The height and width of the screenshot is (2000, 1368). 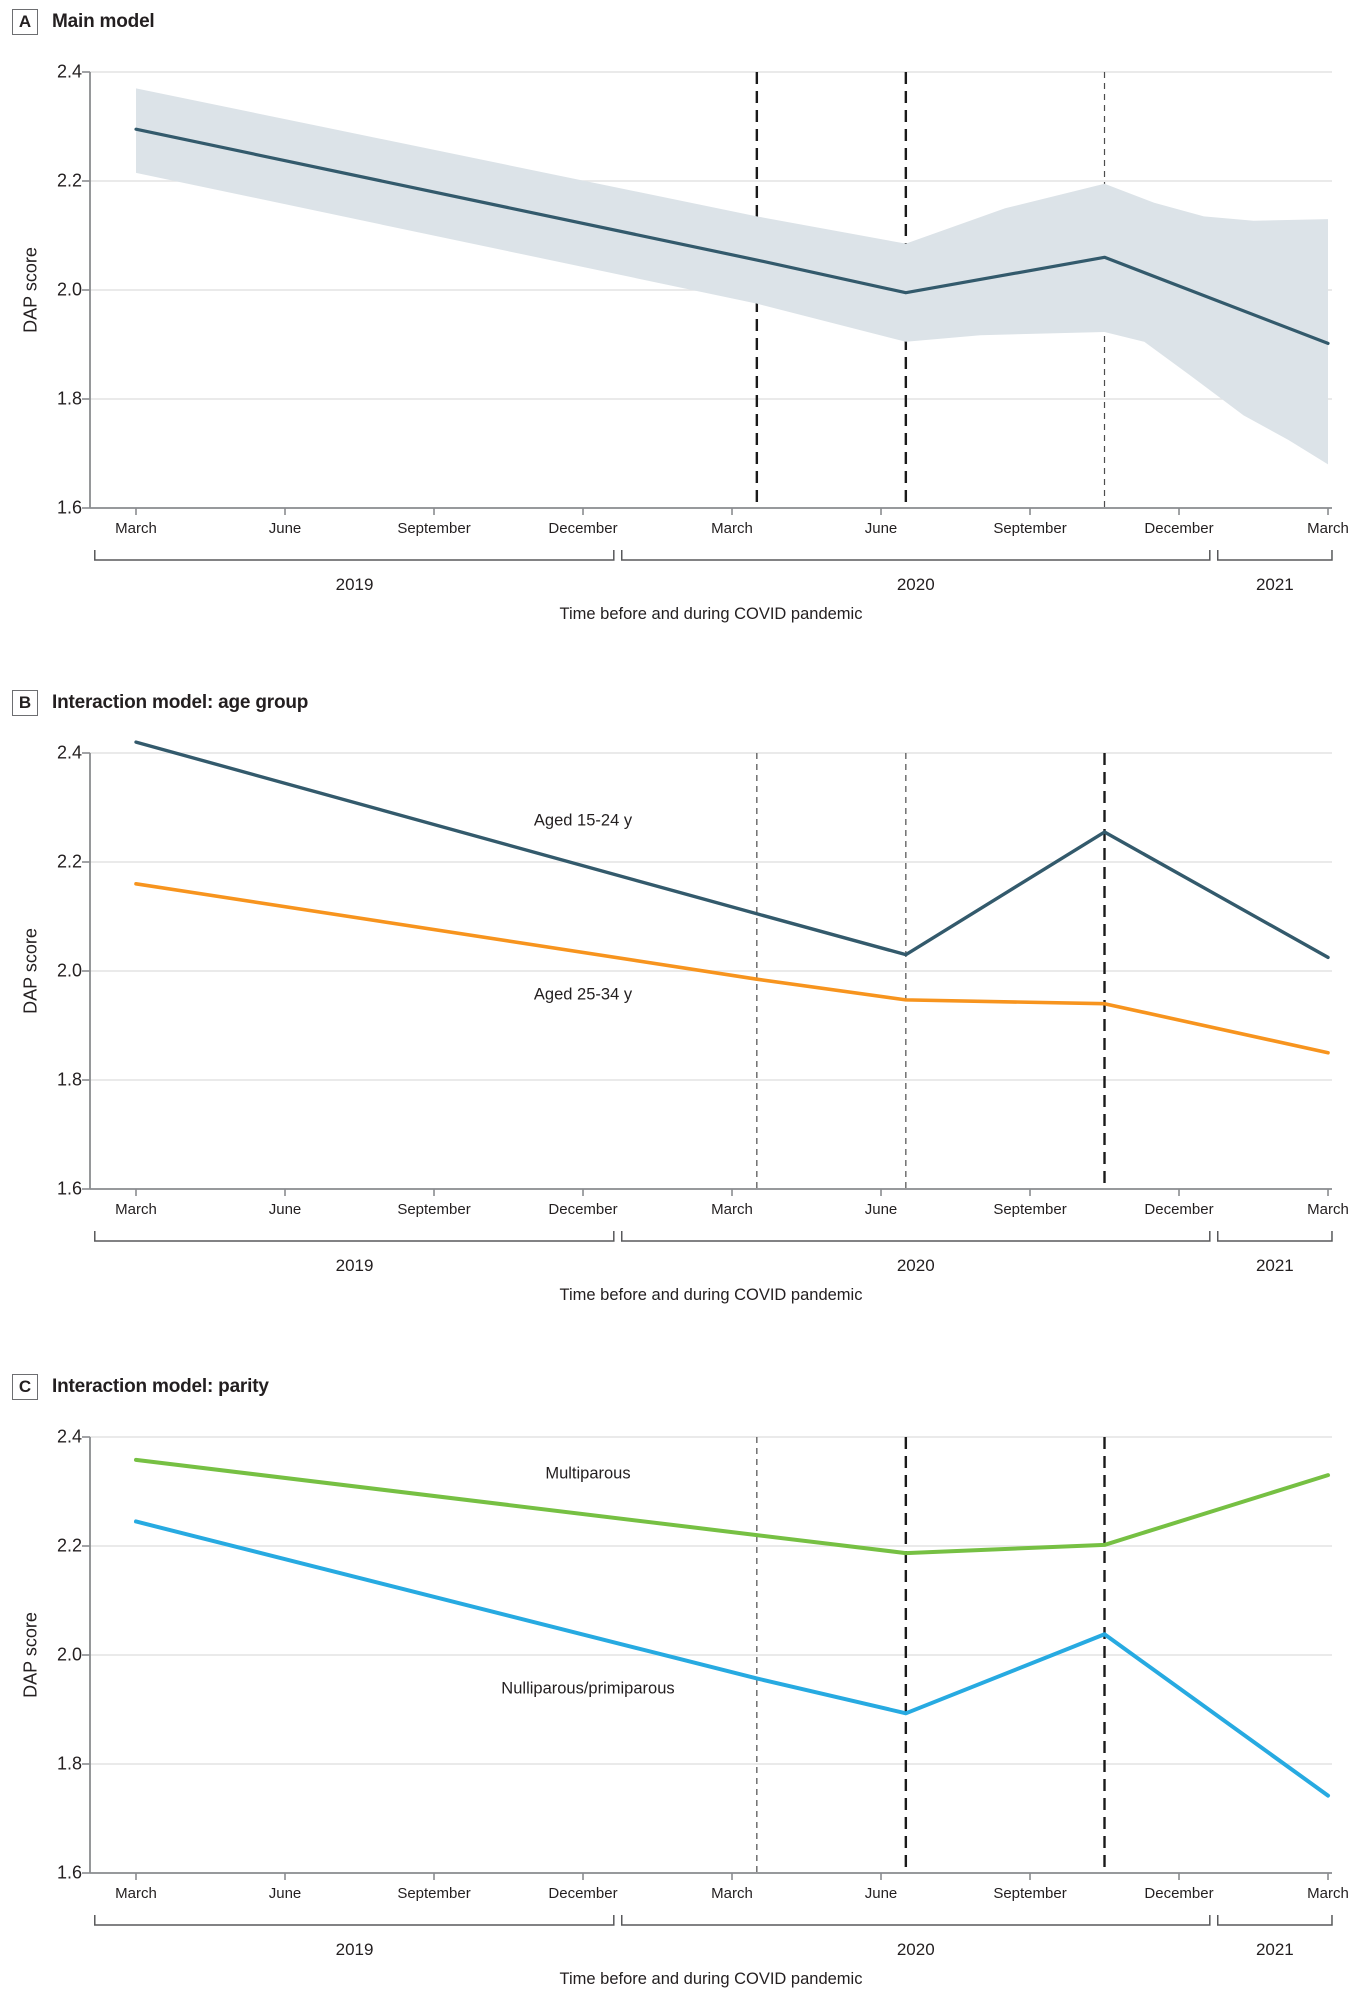 I want to click on panel-c-title: C Interaction model: parity, so click(x=140, y=1387).